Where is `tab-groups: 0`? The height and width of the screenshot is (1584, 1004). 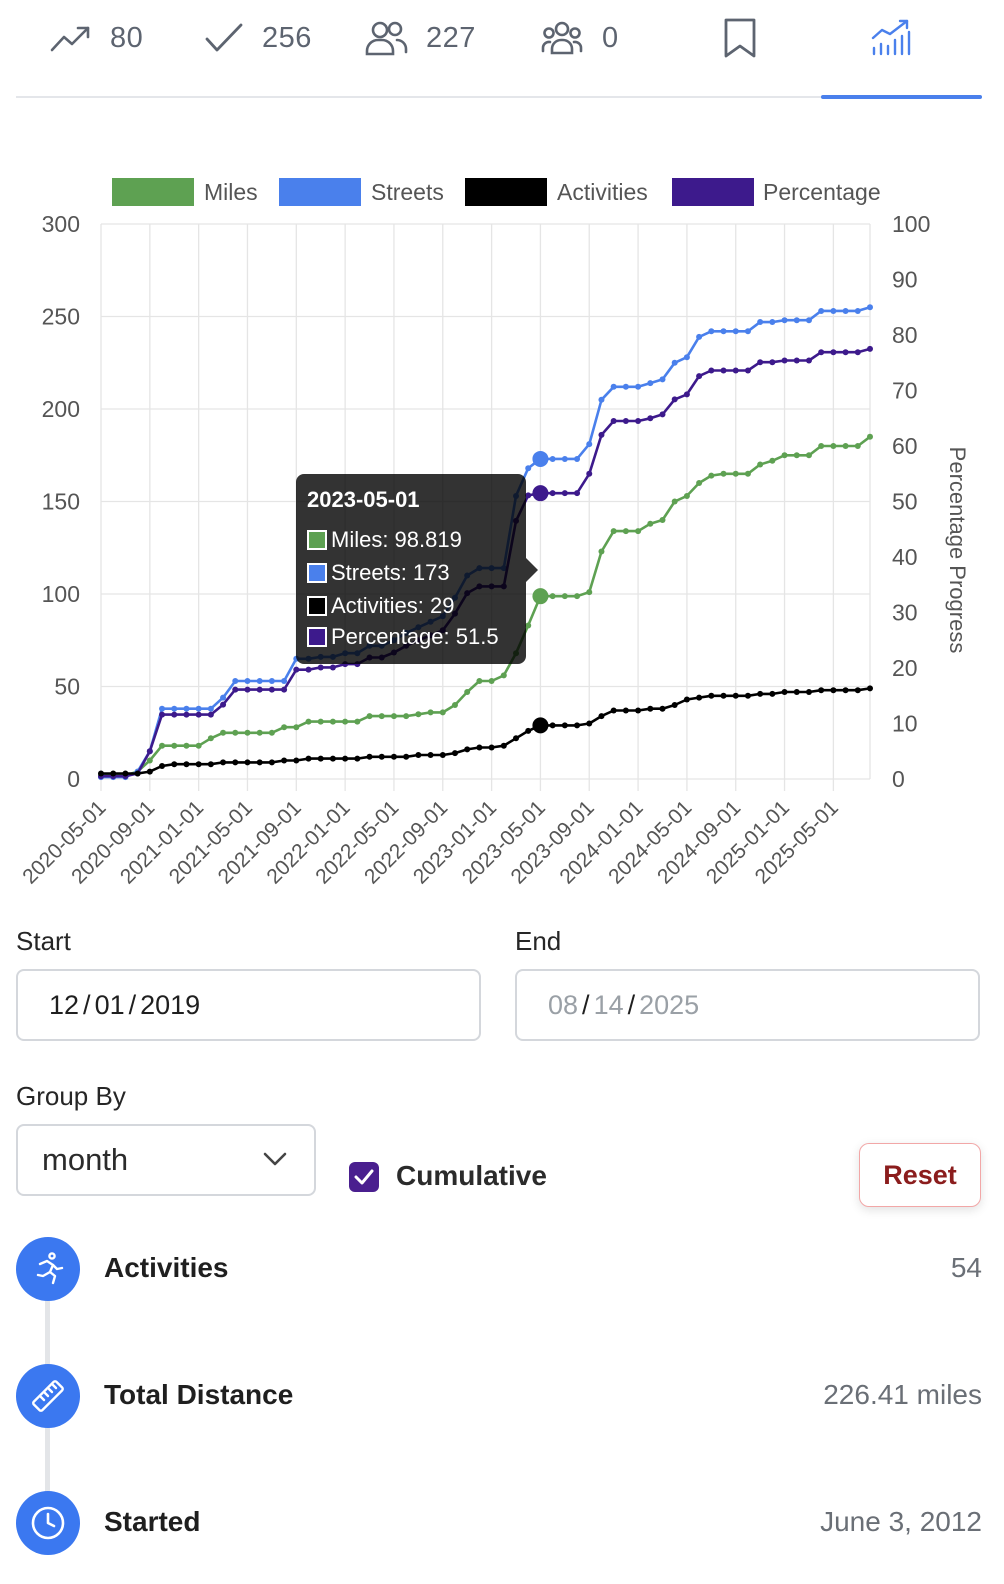 tab-groups: 0 is located at coordinates (579, 38).